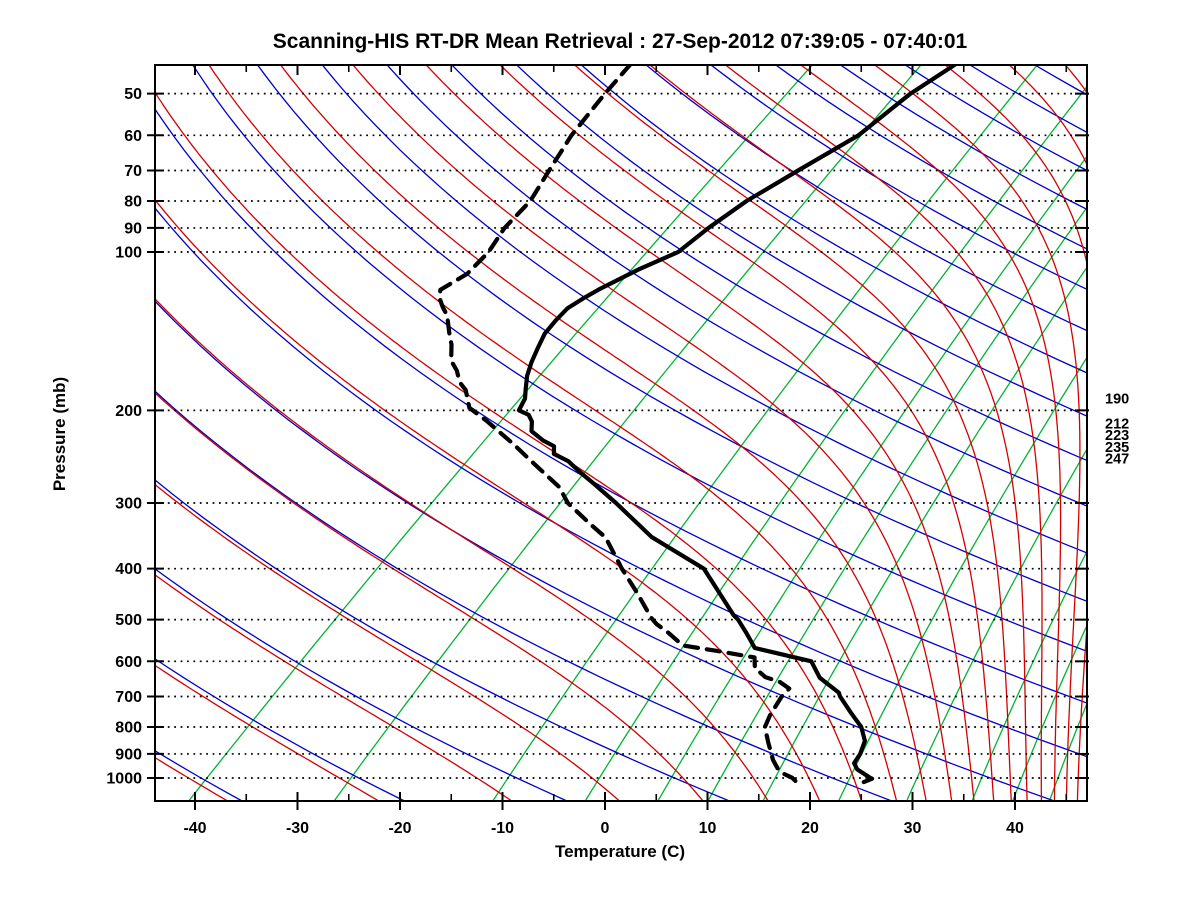  I want to click on right-pressure-label: 190, so click(1117, 400).